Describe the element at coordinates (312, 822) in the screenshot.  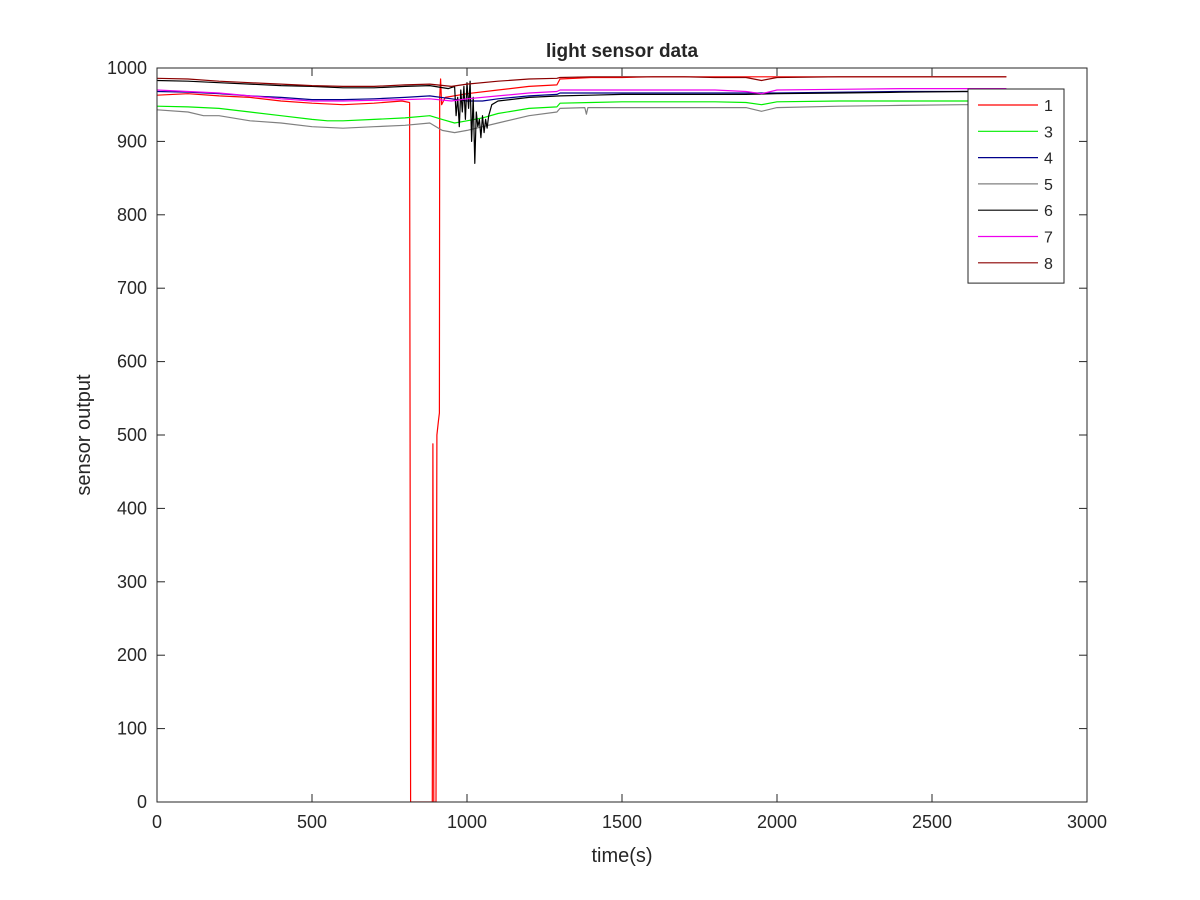
I see `x-tick-label: 500` at that location.